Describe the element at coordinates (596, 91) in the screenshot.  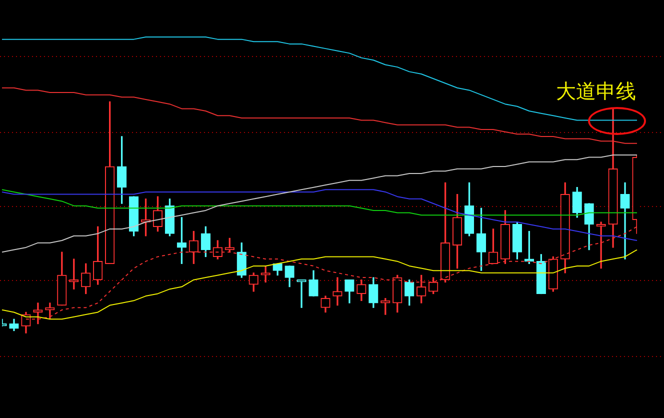
I see `annotation: 大道申线` at that location.